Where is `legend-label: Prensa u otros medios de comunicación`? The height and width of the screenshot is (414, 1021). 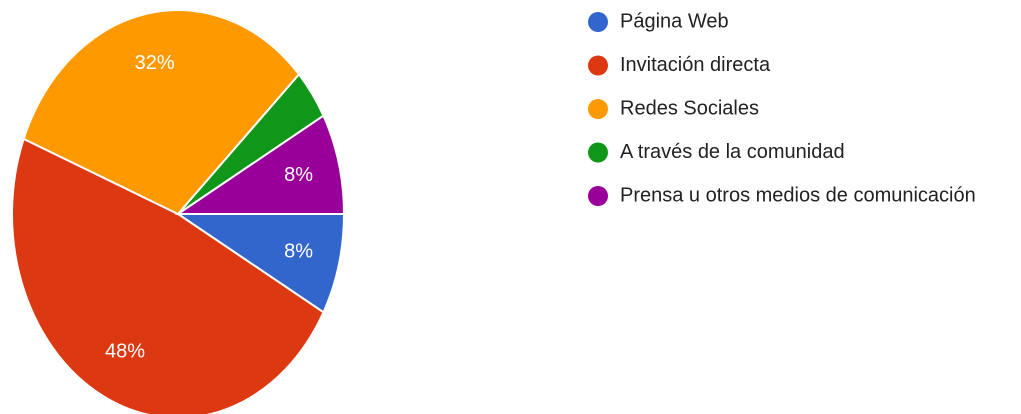
legend-label: Prensa u otros medios de comunicación is located at coordinates (798, 195).